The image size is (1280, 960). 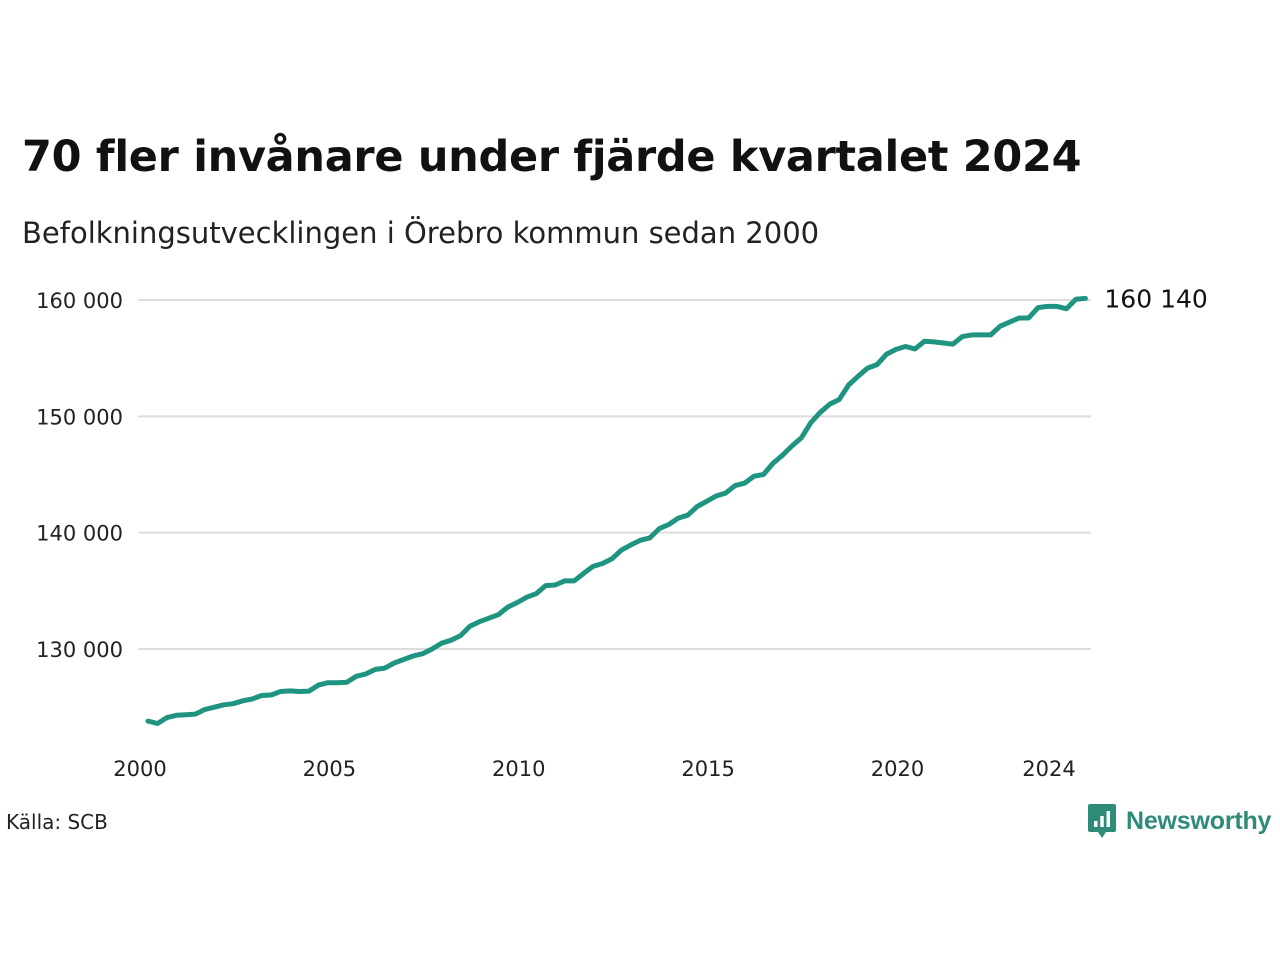 I want to click on newsworthy-logo: Newsworthy, so click(x=1179, y=821).